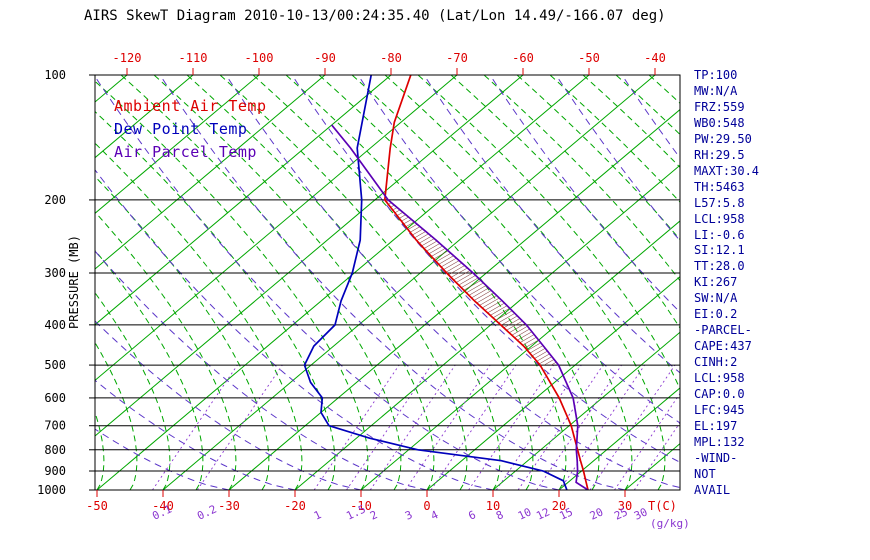  Describe the element at coordinates (51, 490) in the screenshot. I see `pressure-tick-label: 1000` at that location.